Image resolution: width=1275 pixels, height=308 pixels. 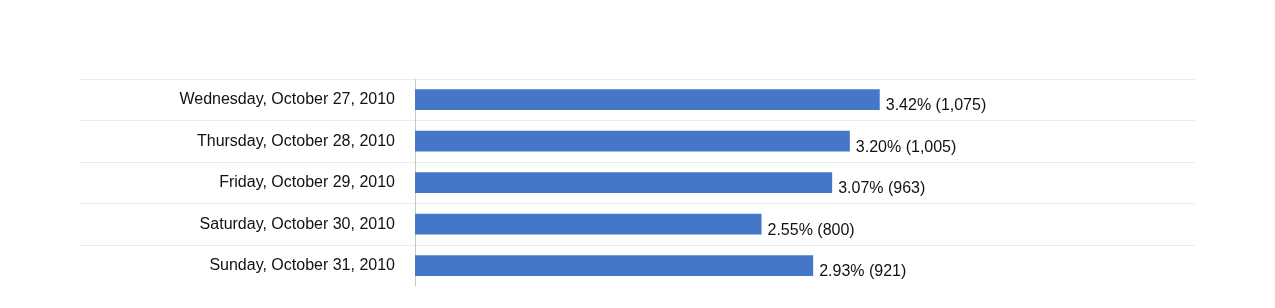 I want to click on data-label: 3.07% (963), so click(x=882, y=188).